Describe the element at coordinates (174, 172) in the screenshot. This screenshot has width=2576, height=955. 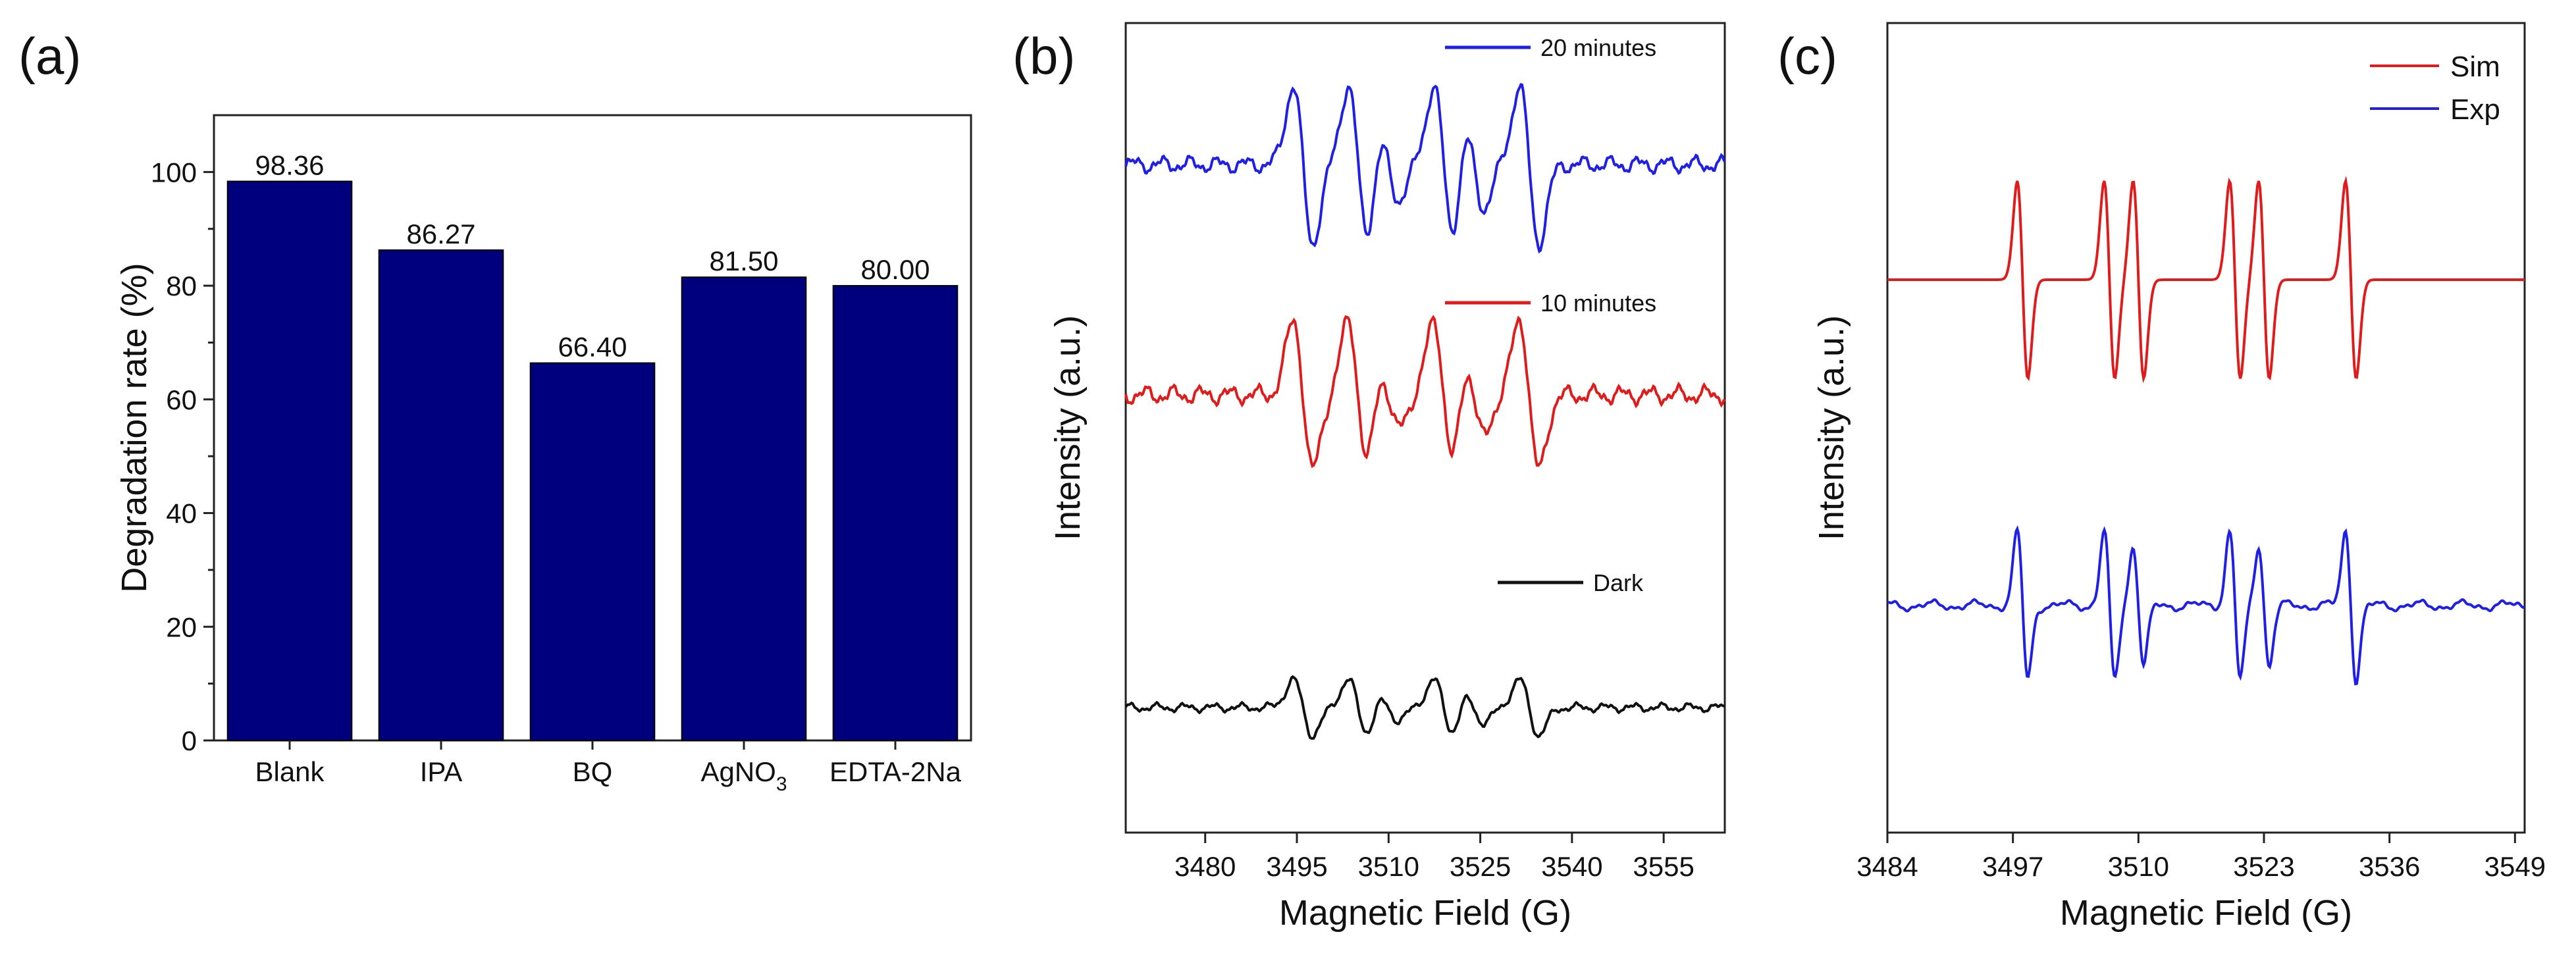
I see `y-tick-label: 100` at that location.